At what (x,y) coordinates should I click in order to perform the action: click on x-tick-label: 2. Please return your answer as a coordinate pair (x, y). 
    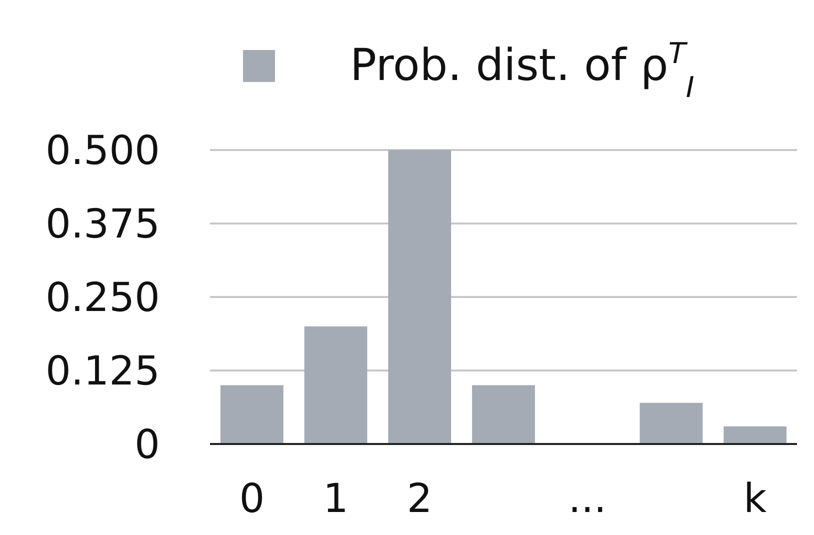
    Looking at the image, I should click on (419, 499).